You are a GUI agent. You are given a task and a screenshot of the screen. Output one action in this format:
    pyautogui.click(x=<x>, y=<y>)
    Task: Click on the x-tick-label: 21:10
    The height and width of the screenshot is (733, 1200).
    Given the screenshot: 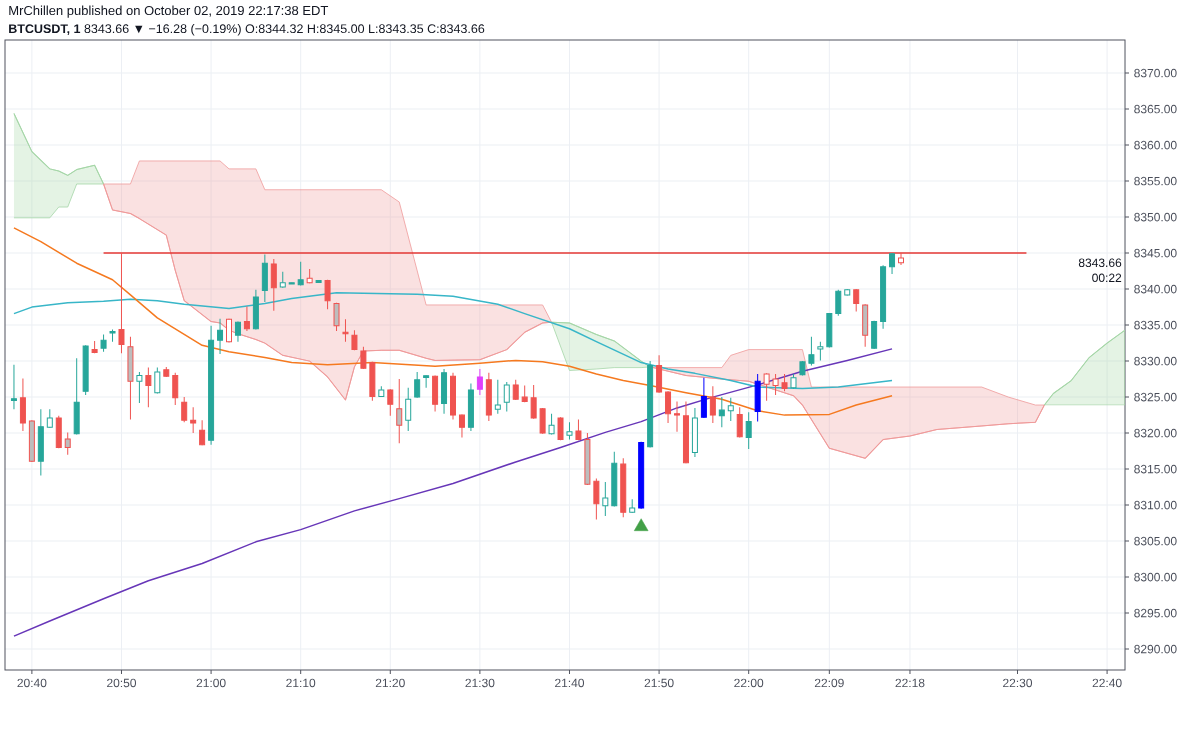 What is the action you would take?
    pyautogui.click(x=301, y=683)
    